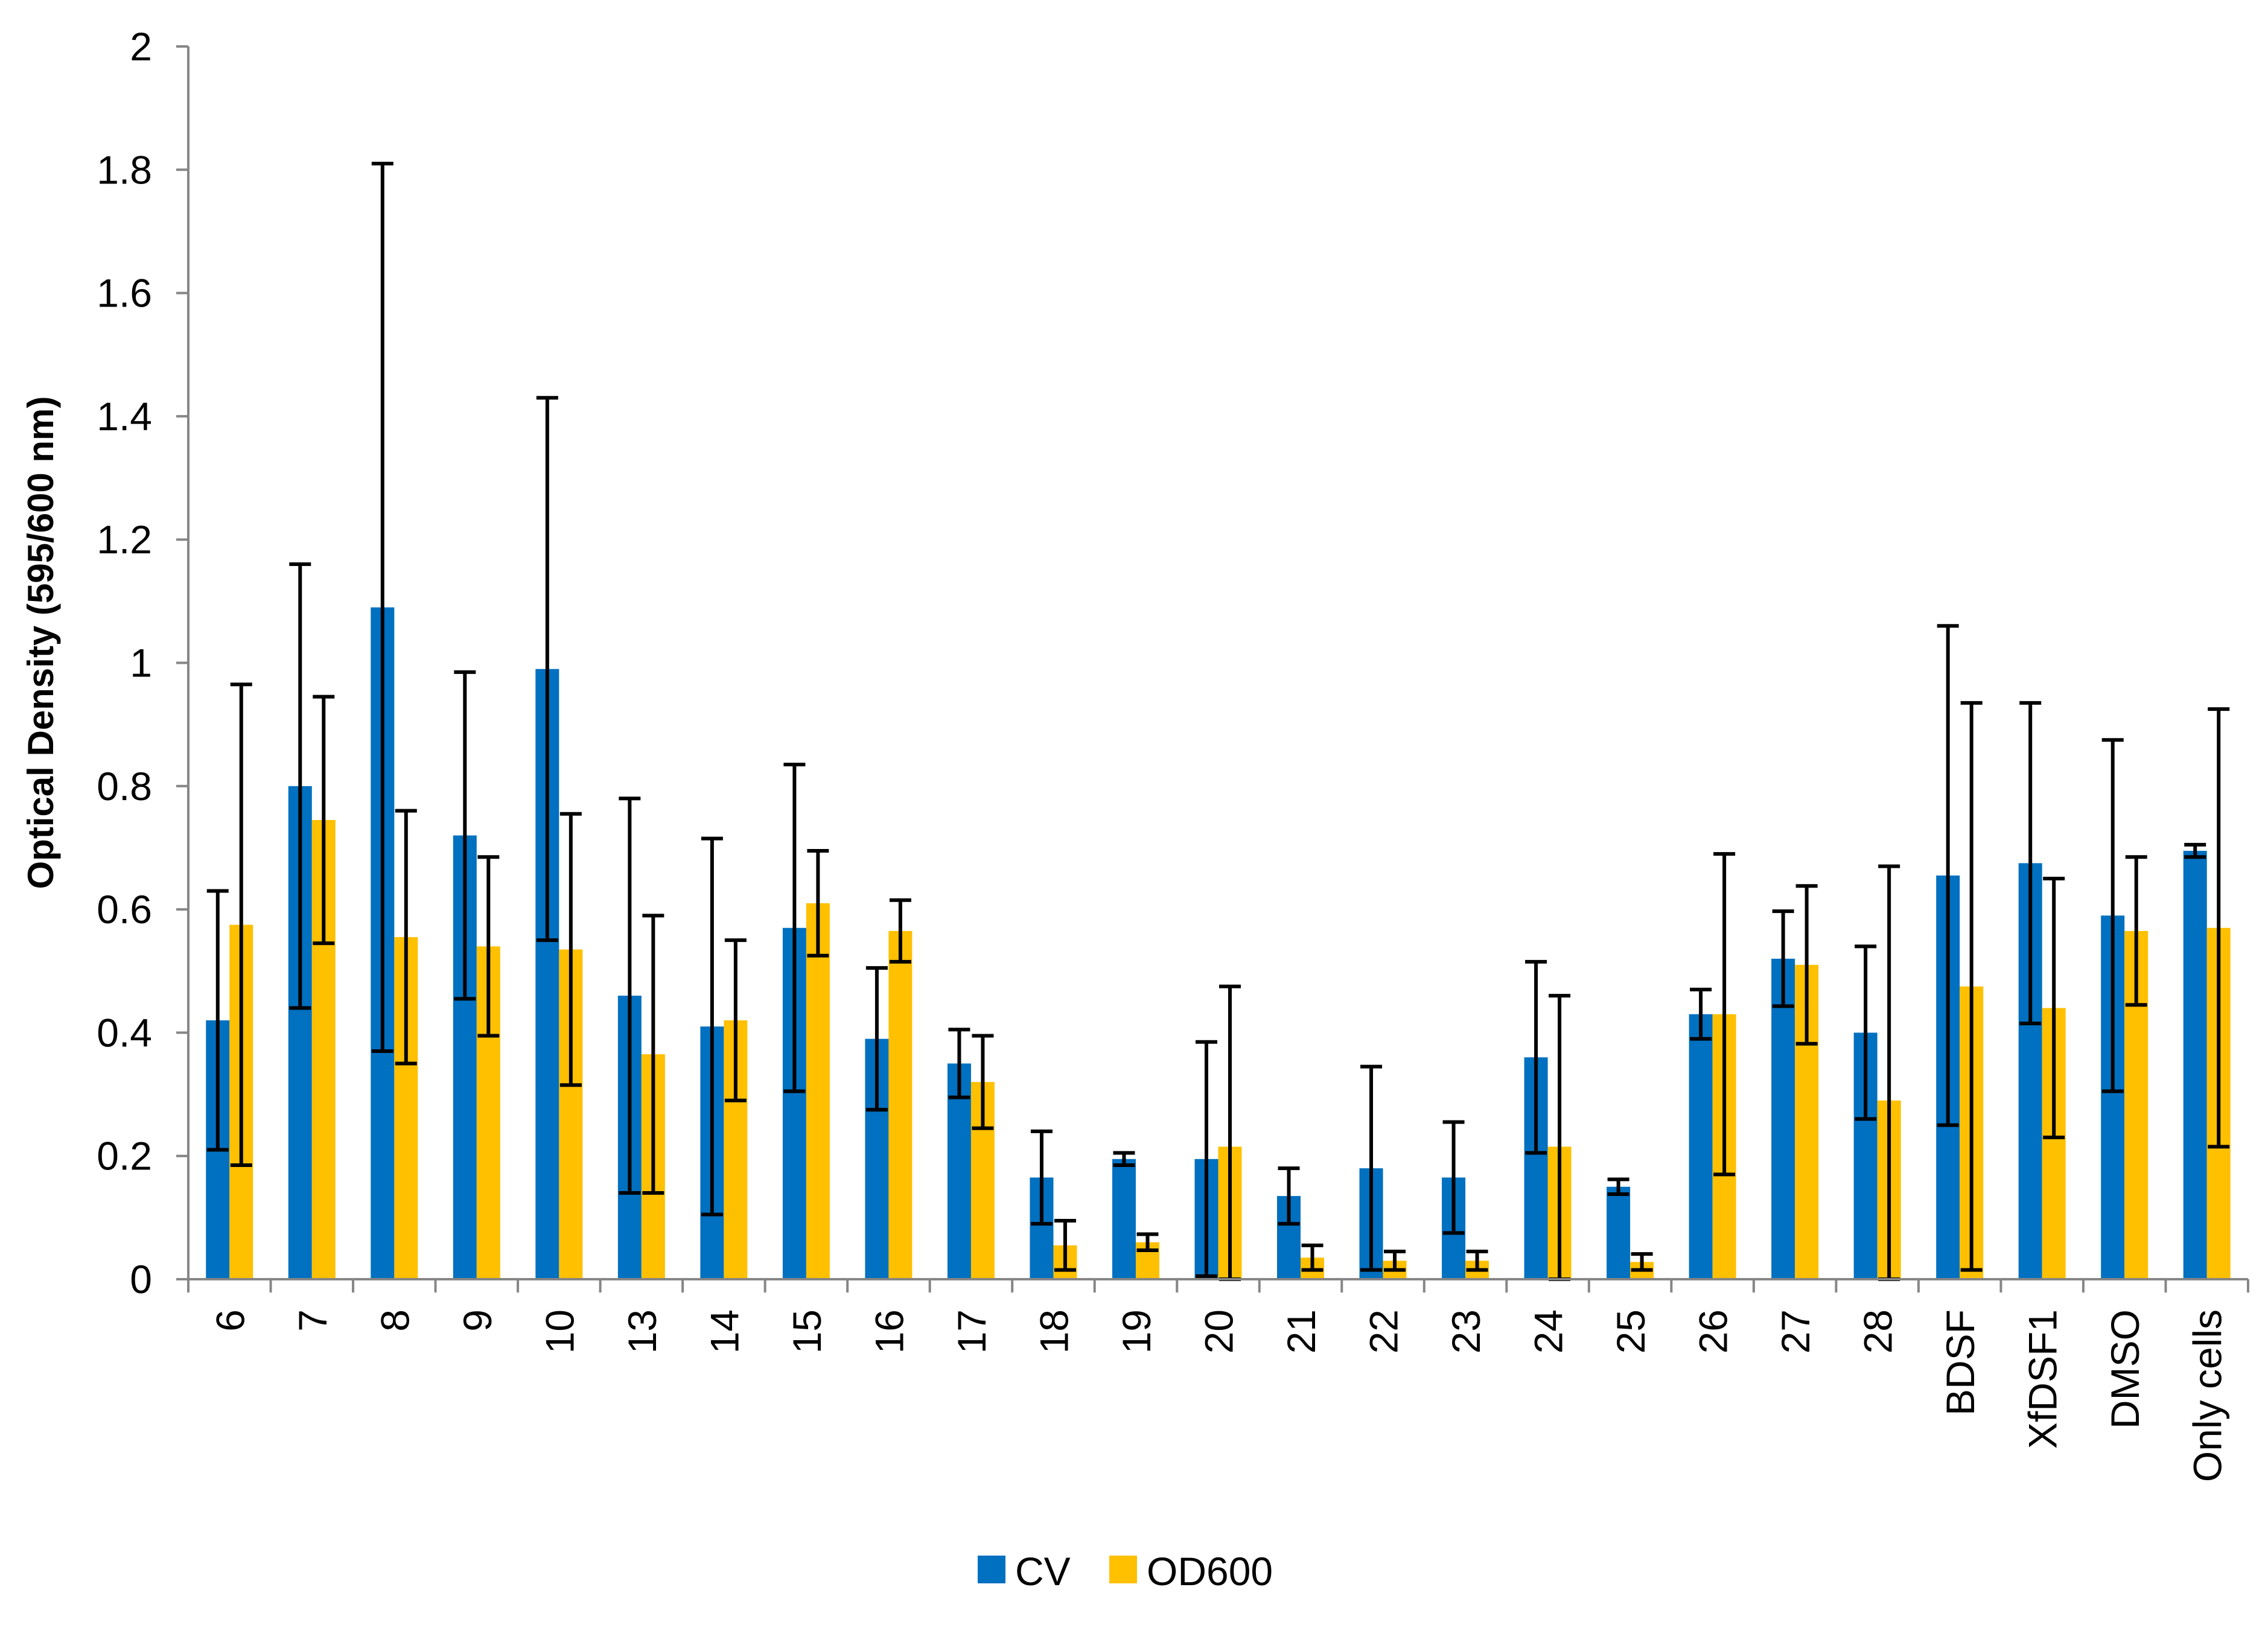  Describe the element at coordinates (312, 1320) in the screenshot. I see `x-category-label: 7` at that location.